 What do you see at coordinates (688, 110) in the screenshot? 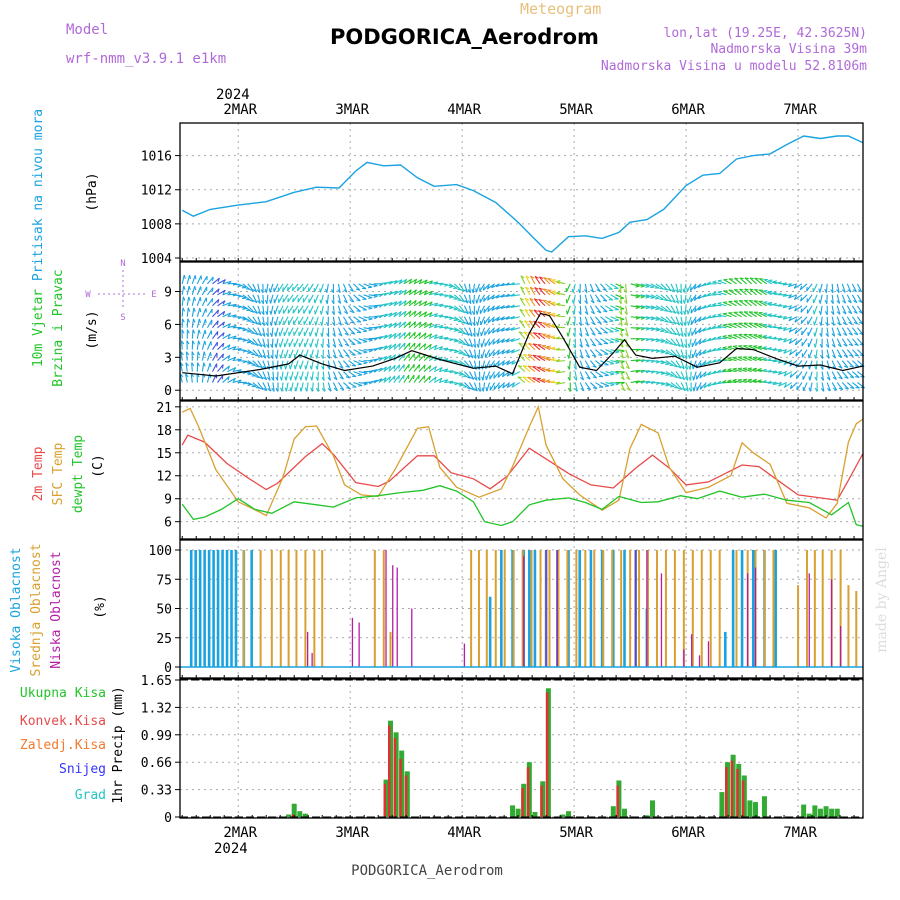
I see `top-day-label: 6MAR` at bounding box center [688, 110].